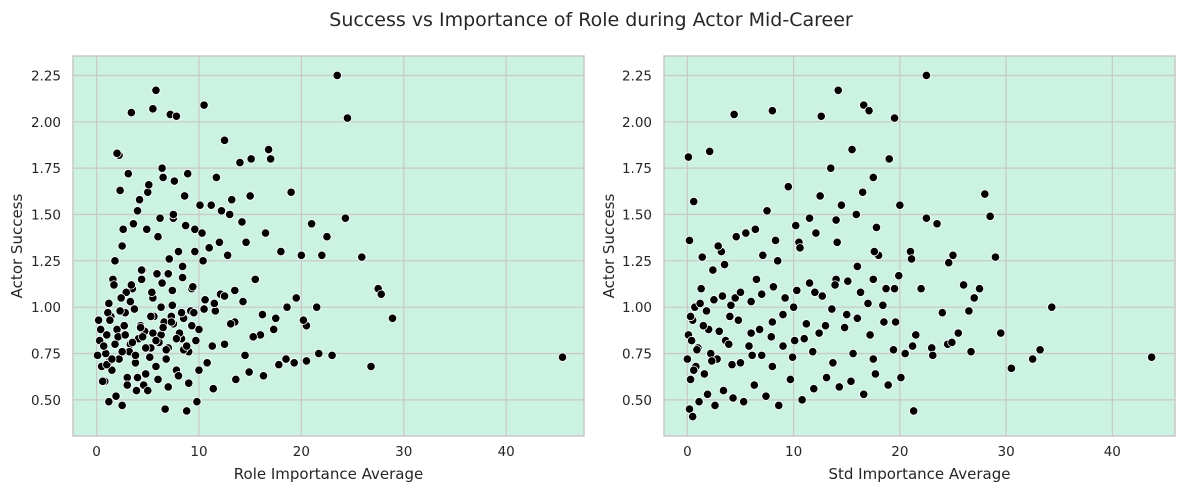 Image resolution: width=1183 pixels, height=492 pixels. What do you see at coordinates (637, 401) in the screenshot?
I see `y-tick-label: 0.50` at bounding box center [637, 401].